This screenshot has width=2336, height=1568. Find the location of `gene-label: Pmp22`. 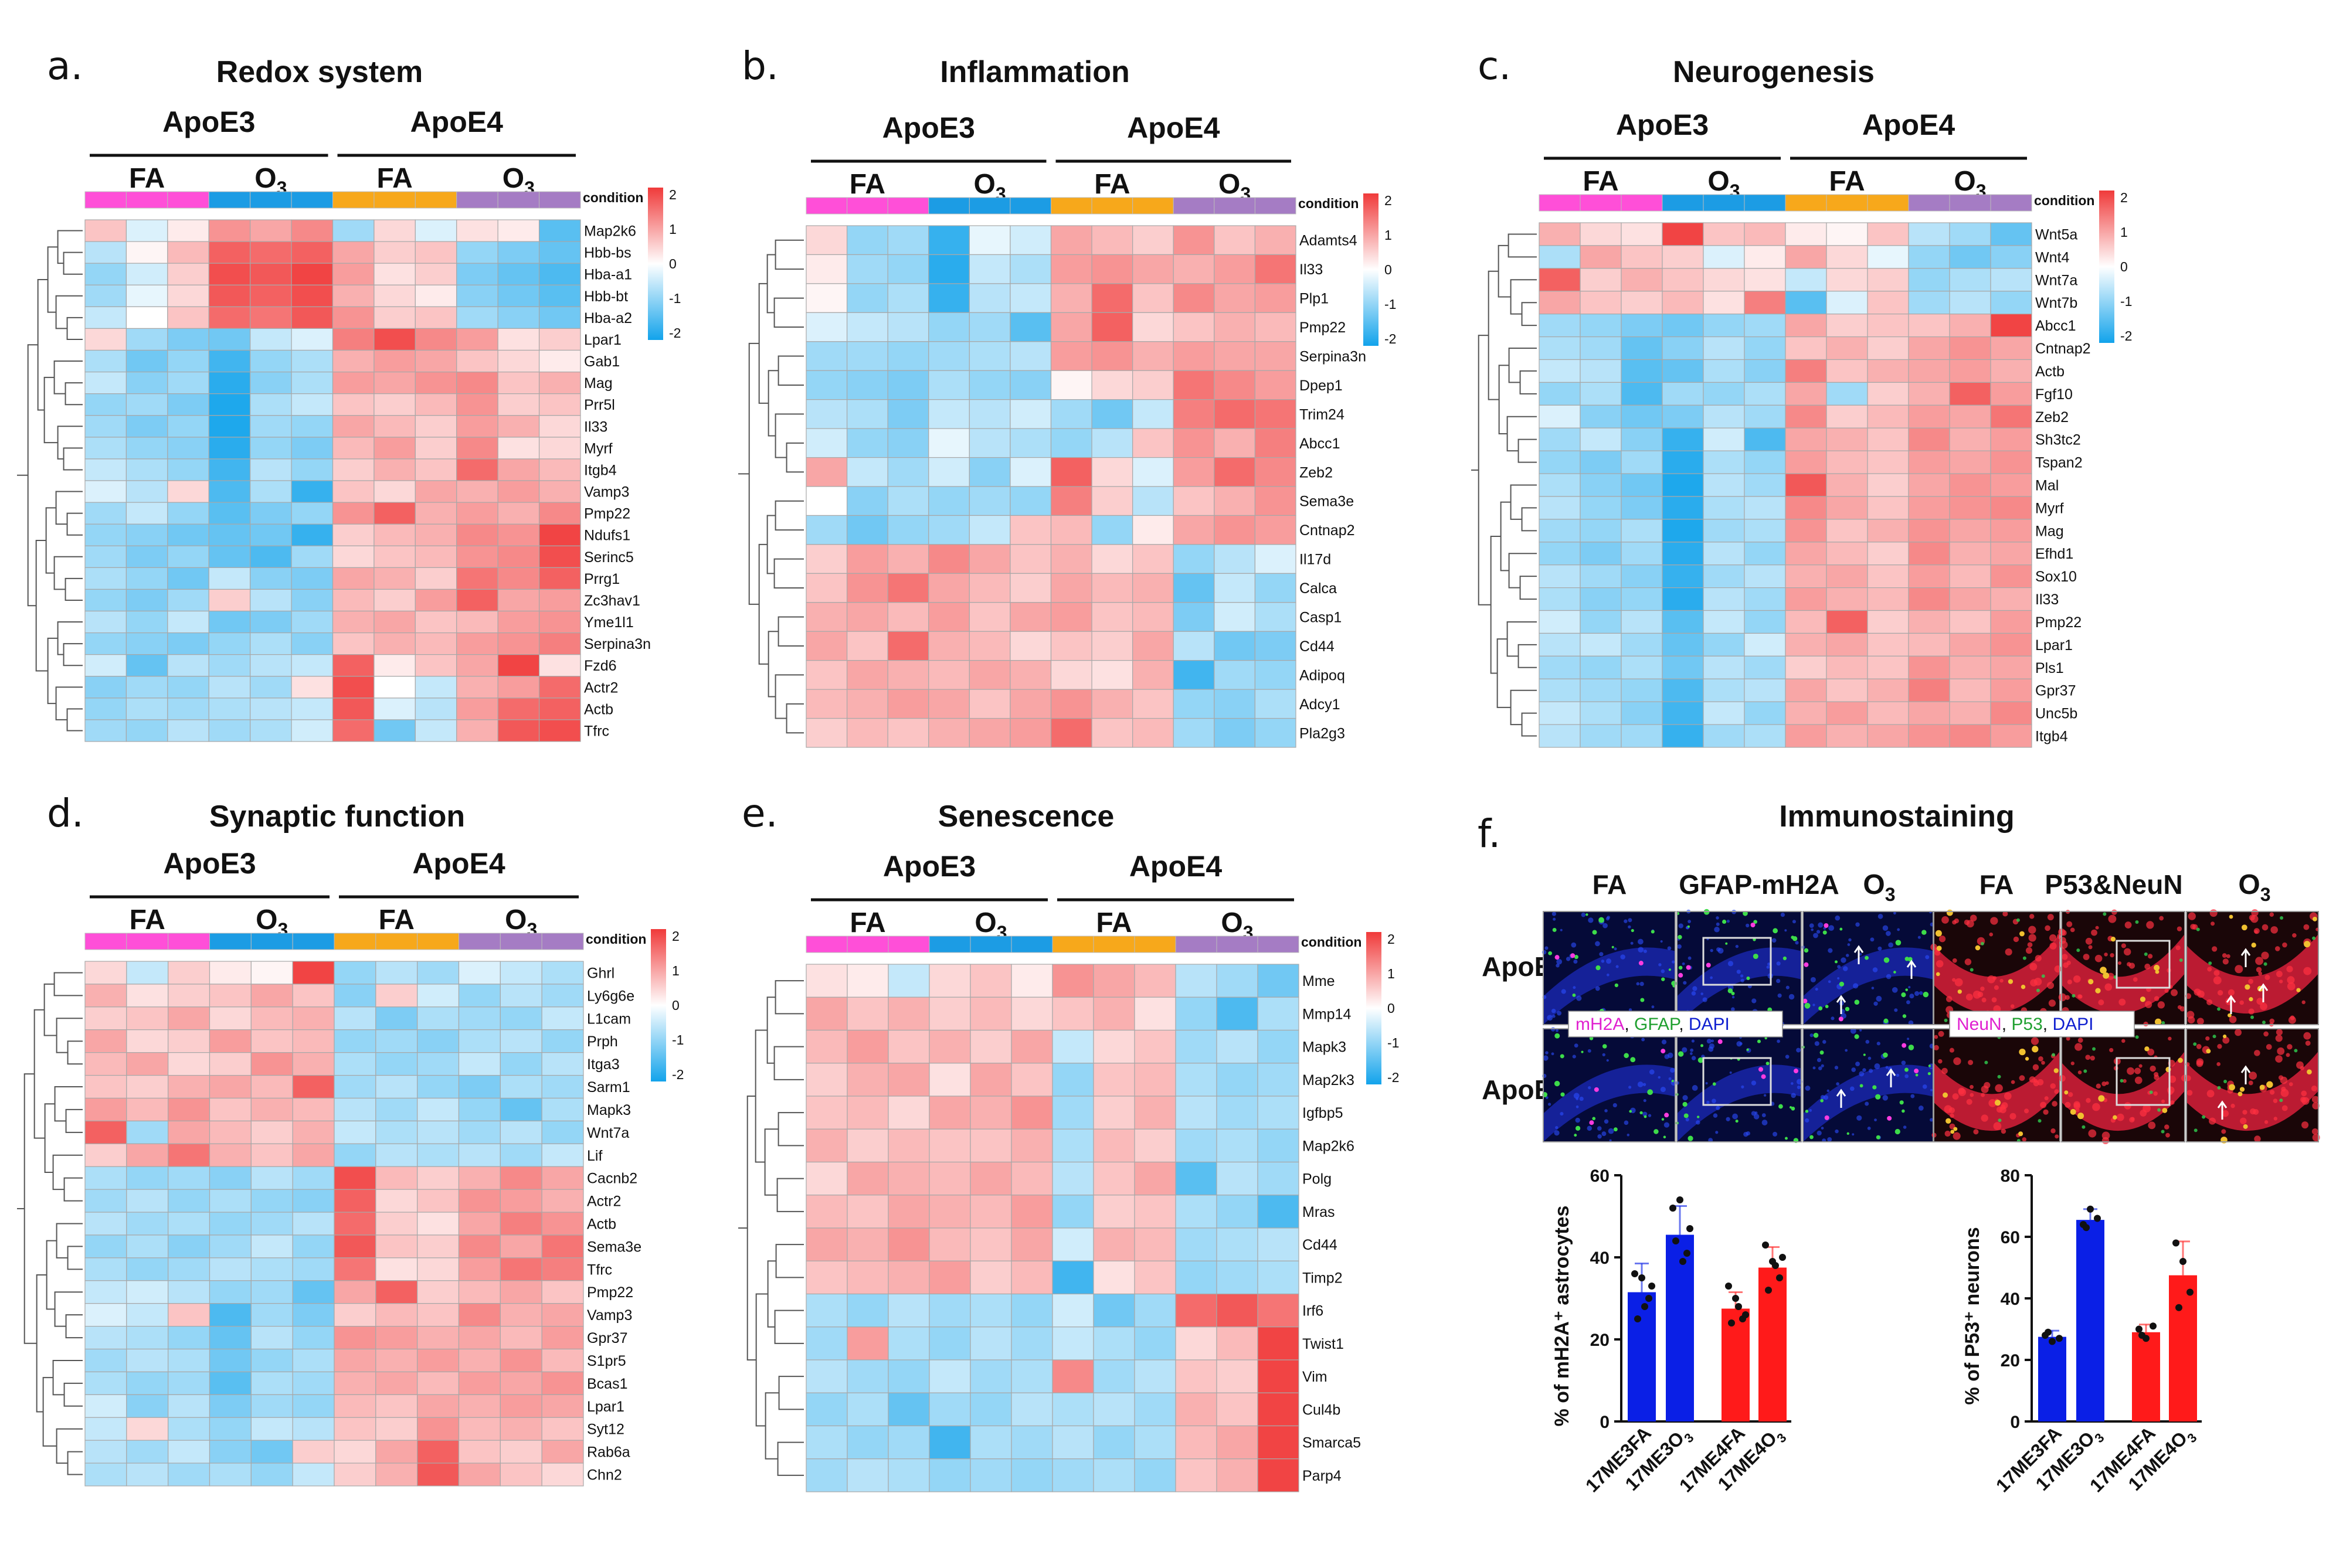

gene-label: Pmp22 is located at coordinates (2058, 622).